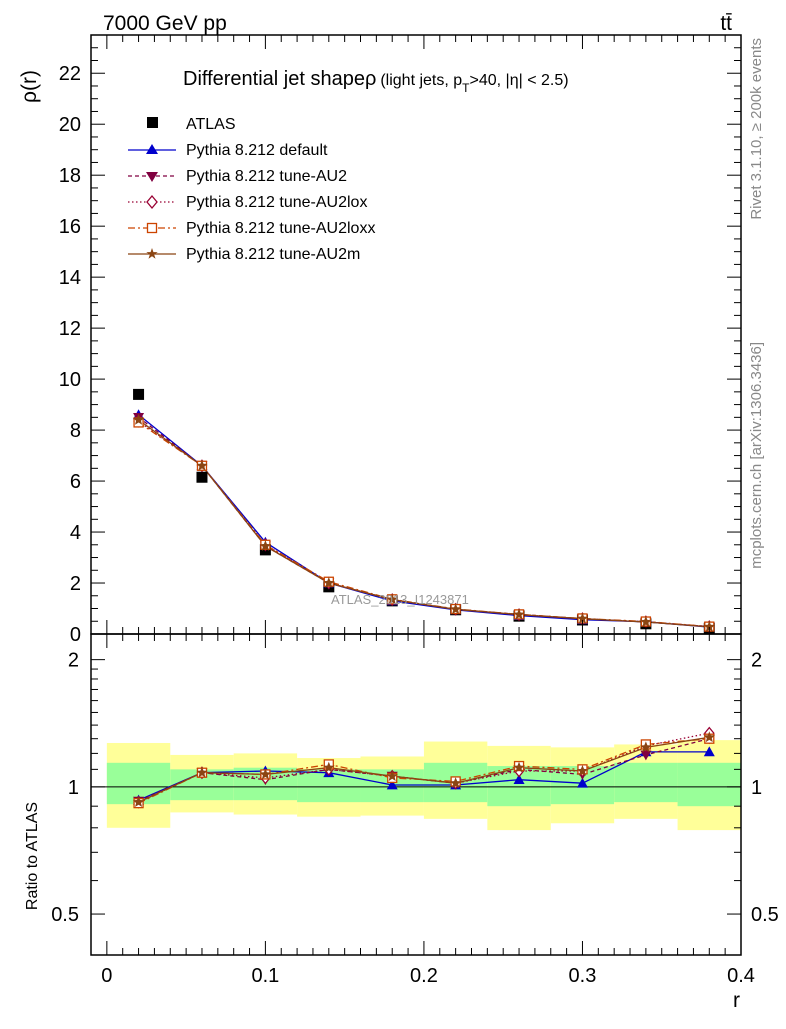  I want to click on y-tick-label-main-20: 20, so click(70, 125).